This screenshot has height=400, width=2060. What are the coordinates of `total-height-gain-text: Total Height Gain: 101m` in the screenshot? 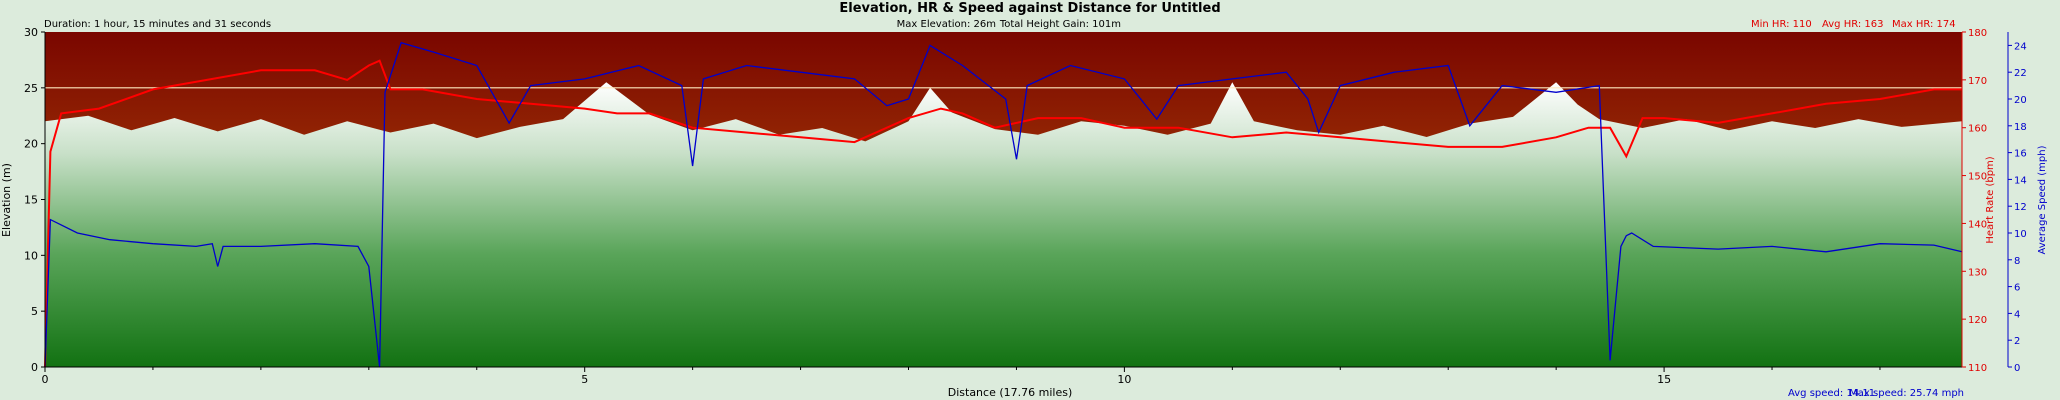 It's located at (1060, 24).